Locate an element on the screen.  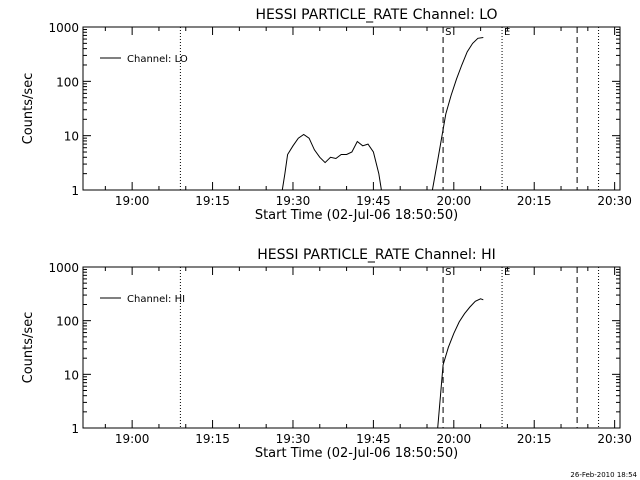
chart-title: HESSI PARTICLE_RATE Channel: HI is located at coordinates (376, 255).